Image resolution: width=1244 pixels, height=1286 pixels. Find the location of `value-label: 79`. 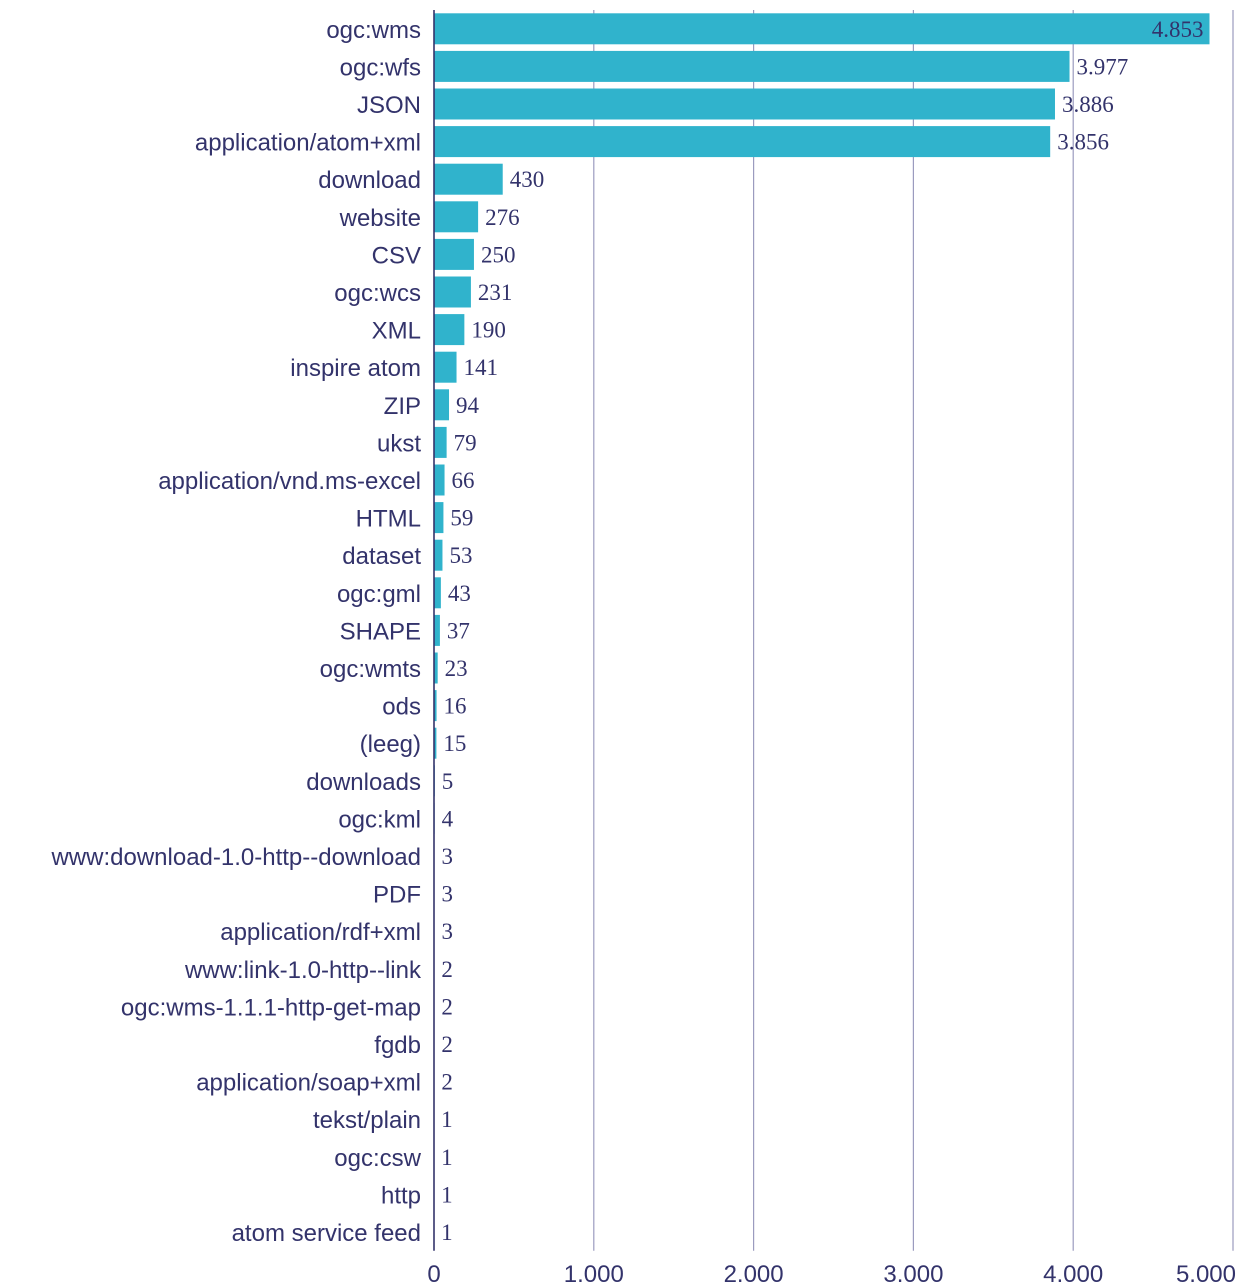

value-label: 79 is located at coordinates (465, 442).